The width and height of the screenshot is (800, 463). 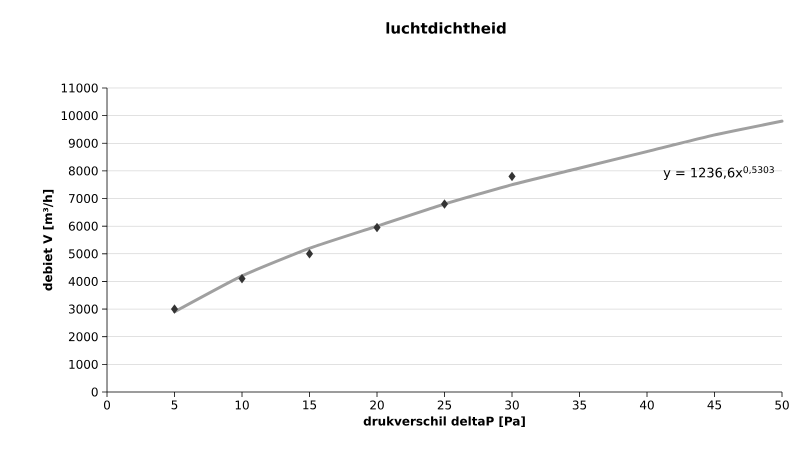 What do you see at coordinates (309, 405) in the screenshot?
I see `x-tick-label: 15` at bounding box center [309, 405].